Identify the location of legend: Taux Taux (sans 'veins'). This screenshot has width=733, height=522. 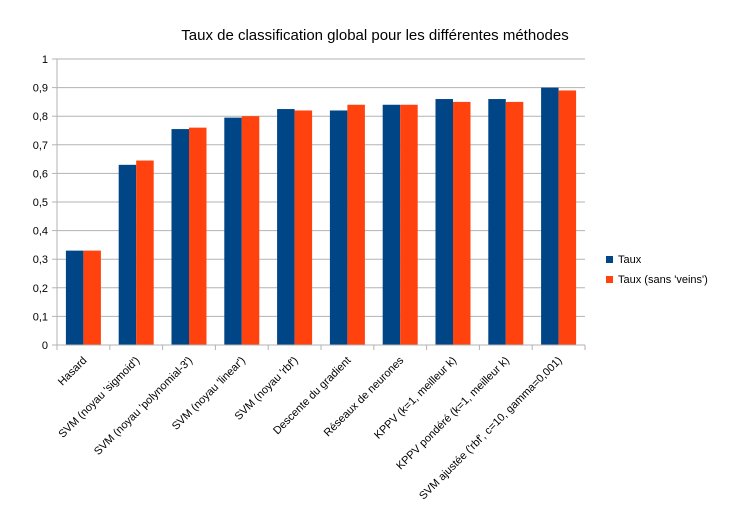
(657, 270).